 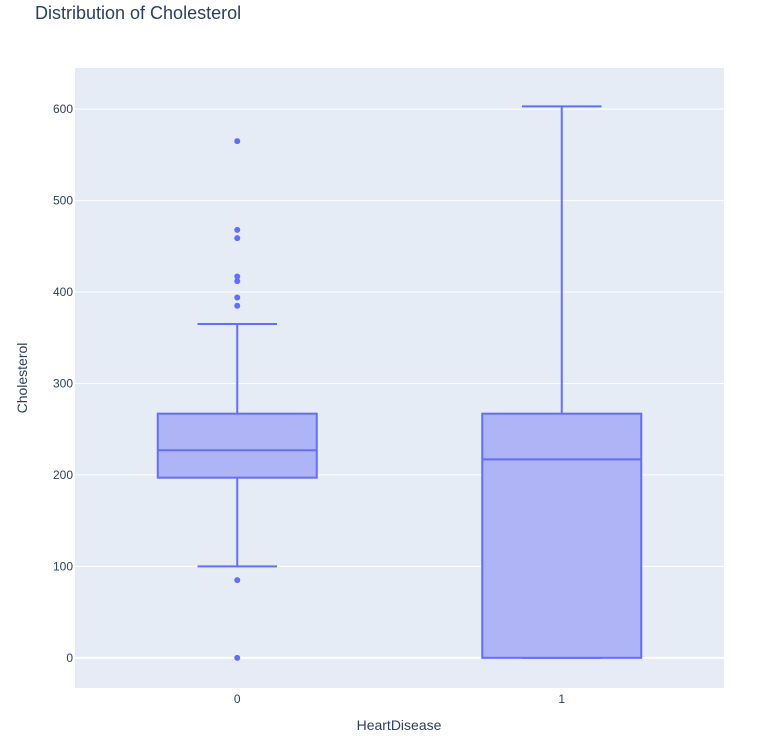 I want to click on x-tick-label-1: 1, so click(x=561, y=699).